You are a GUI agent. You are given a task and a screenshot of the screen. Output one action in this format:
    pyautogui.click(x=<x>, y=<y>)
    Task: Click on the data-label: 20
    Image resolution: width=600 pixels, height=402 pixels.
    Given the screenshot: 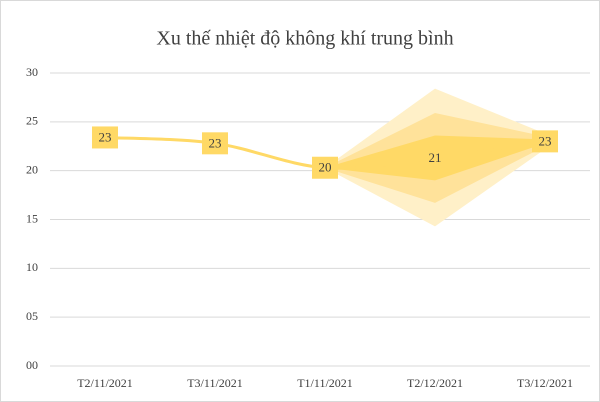 What is the action you would take?
    pyautogui.click(x=325, y=167)
    